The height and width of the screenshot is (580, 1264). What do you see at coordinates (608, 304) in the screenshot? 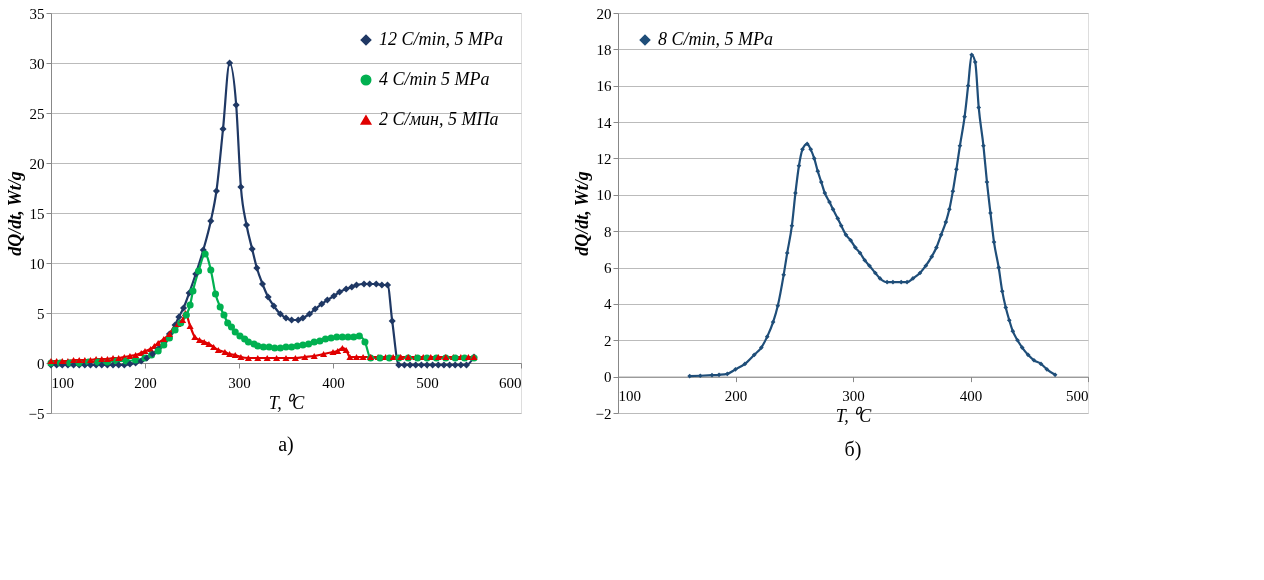
I see `y-tick-label: 4` at bounding box center [608, 304].